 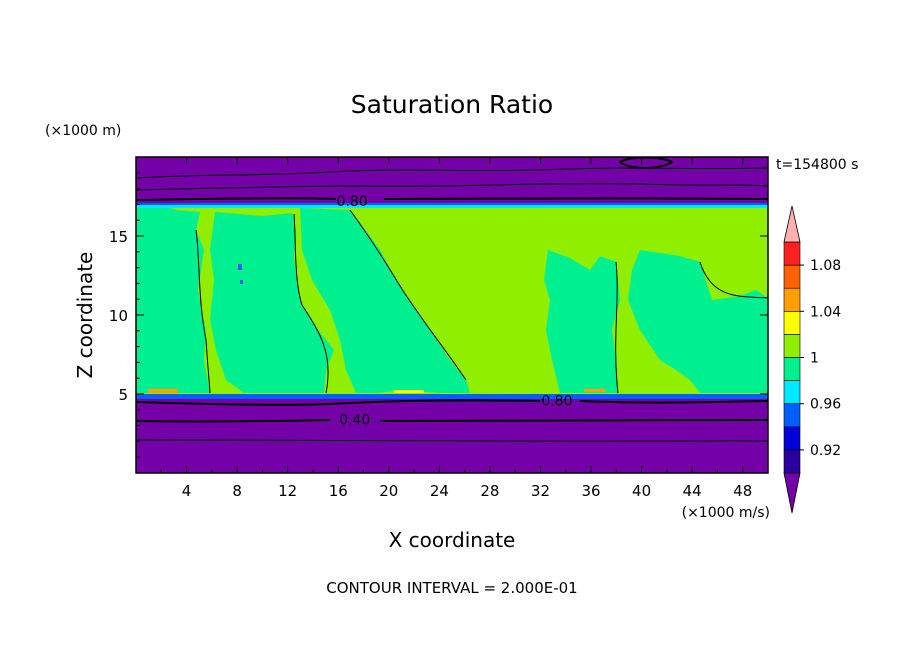 I want to click on y-unit-label: (×1000 m), so click(x=83, y=131).